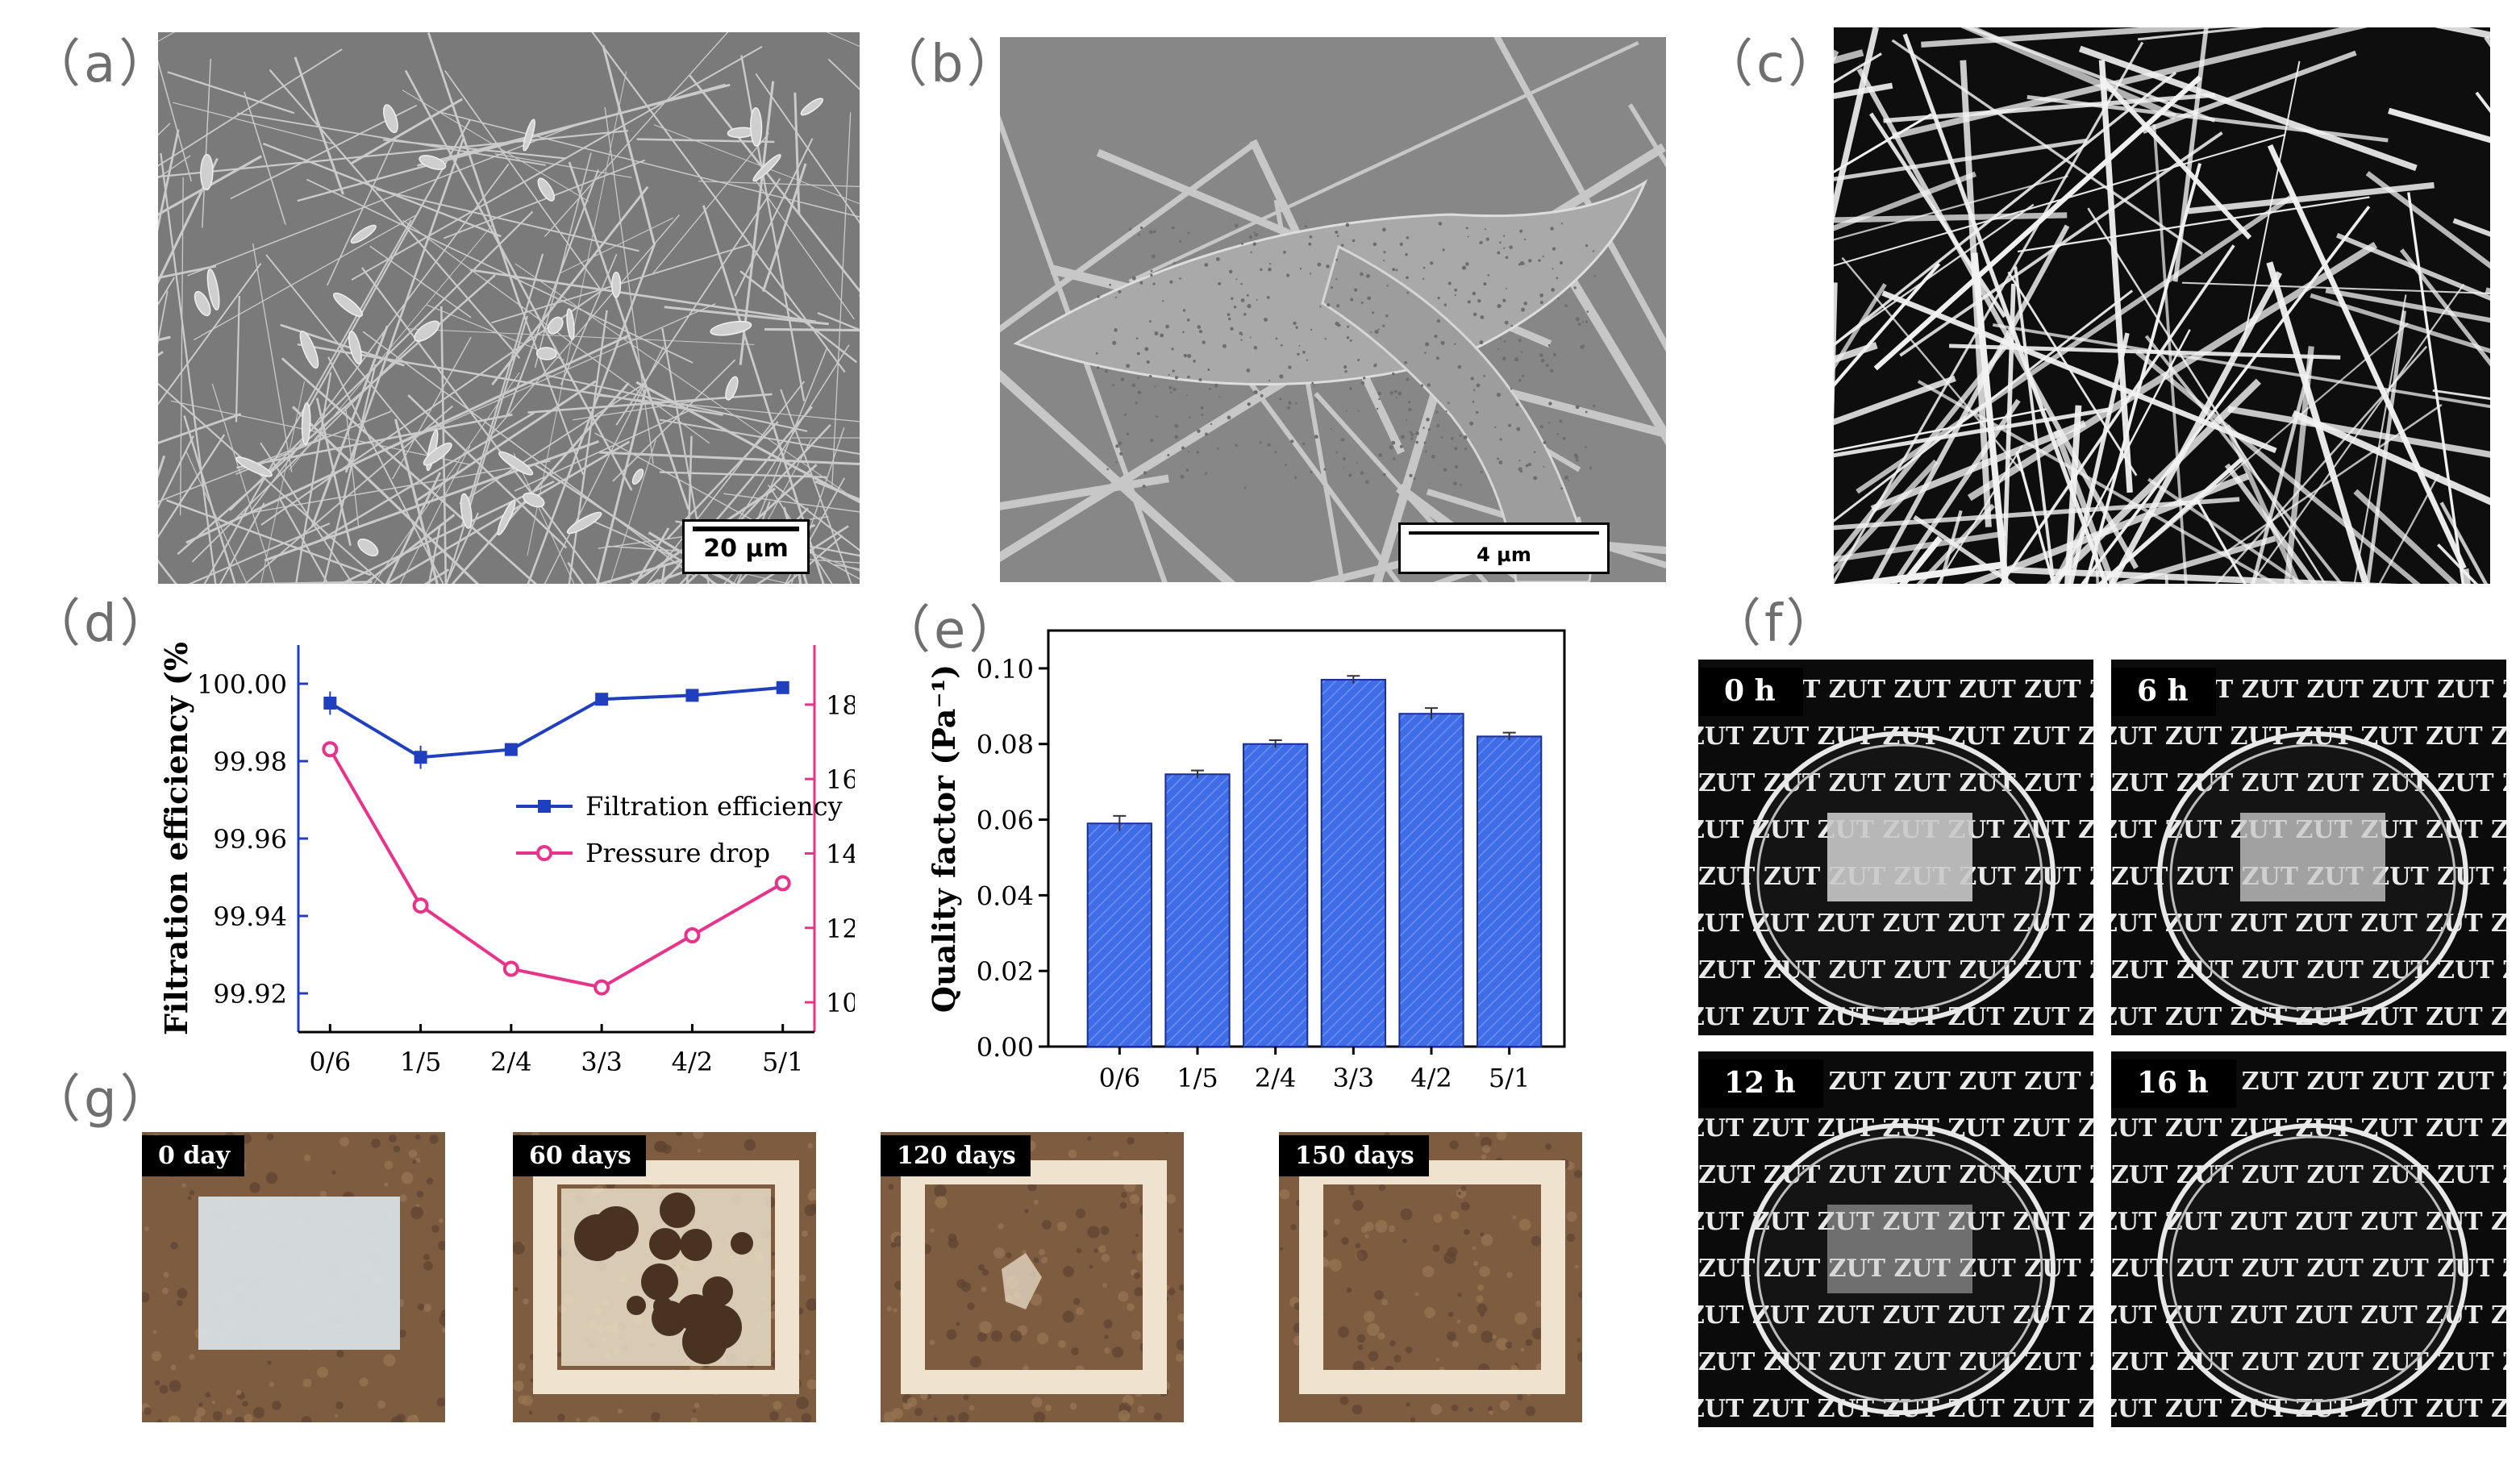 The height and width of the screenshot is (1457, 2520). I want to click on tick-label-right: 160, so click(840, 780).